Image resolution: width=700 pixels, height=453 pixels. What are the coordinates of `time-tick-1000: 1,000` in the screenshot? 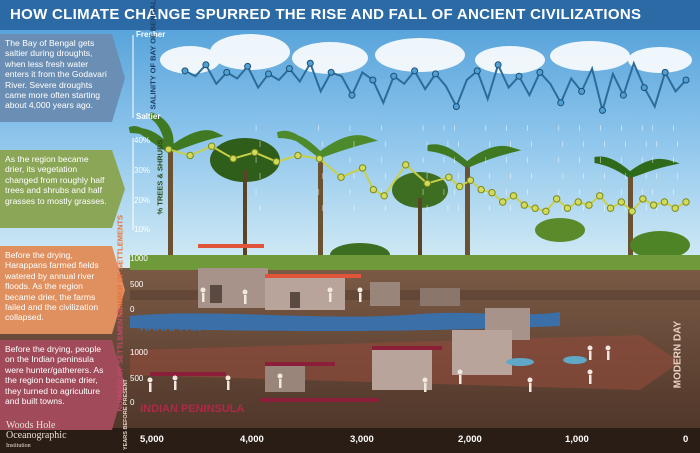 It's located at (577, 439).